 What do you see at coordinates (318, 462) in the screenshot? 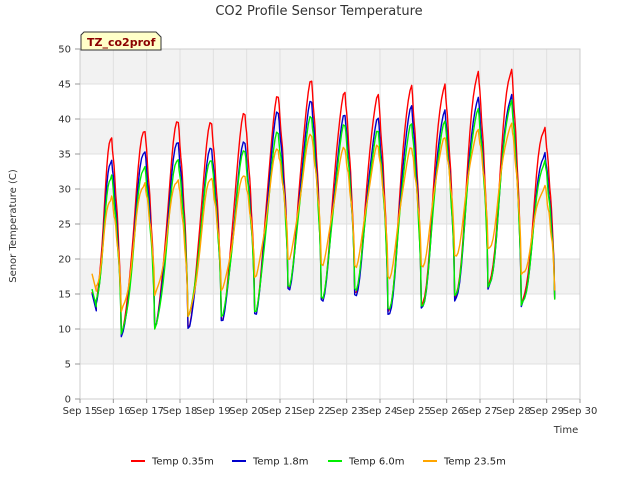
I see `legend: Temp 0.35m Temp 1.8m Temp 6.0m Temp 23.5m` at bounding box center [318, 462].